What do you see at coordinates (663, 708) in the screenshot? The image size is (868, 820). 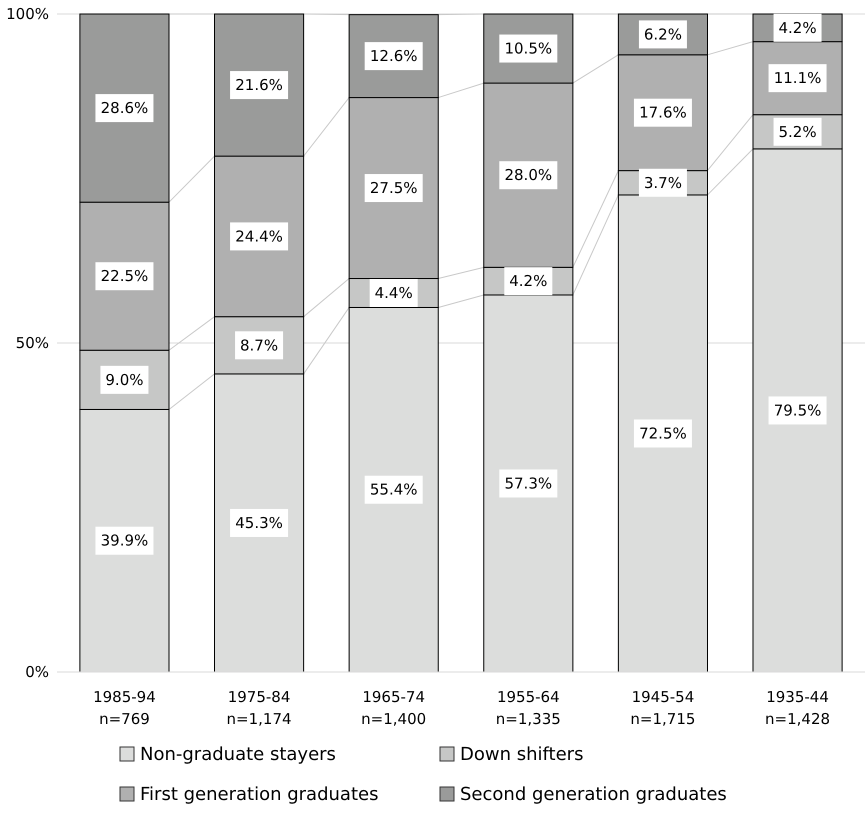 I see `x-tick-label: 1945-54 n=1,715` at bounding box center [663, 708].